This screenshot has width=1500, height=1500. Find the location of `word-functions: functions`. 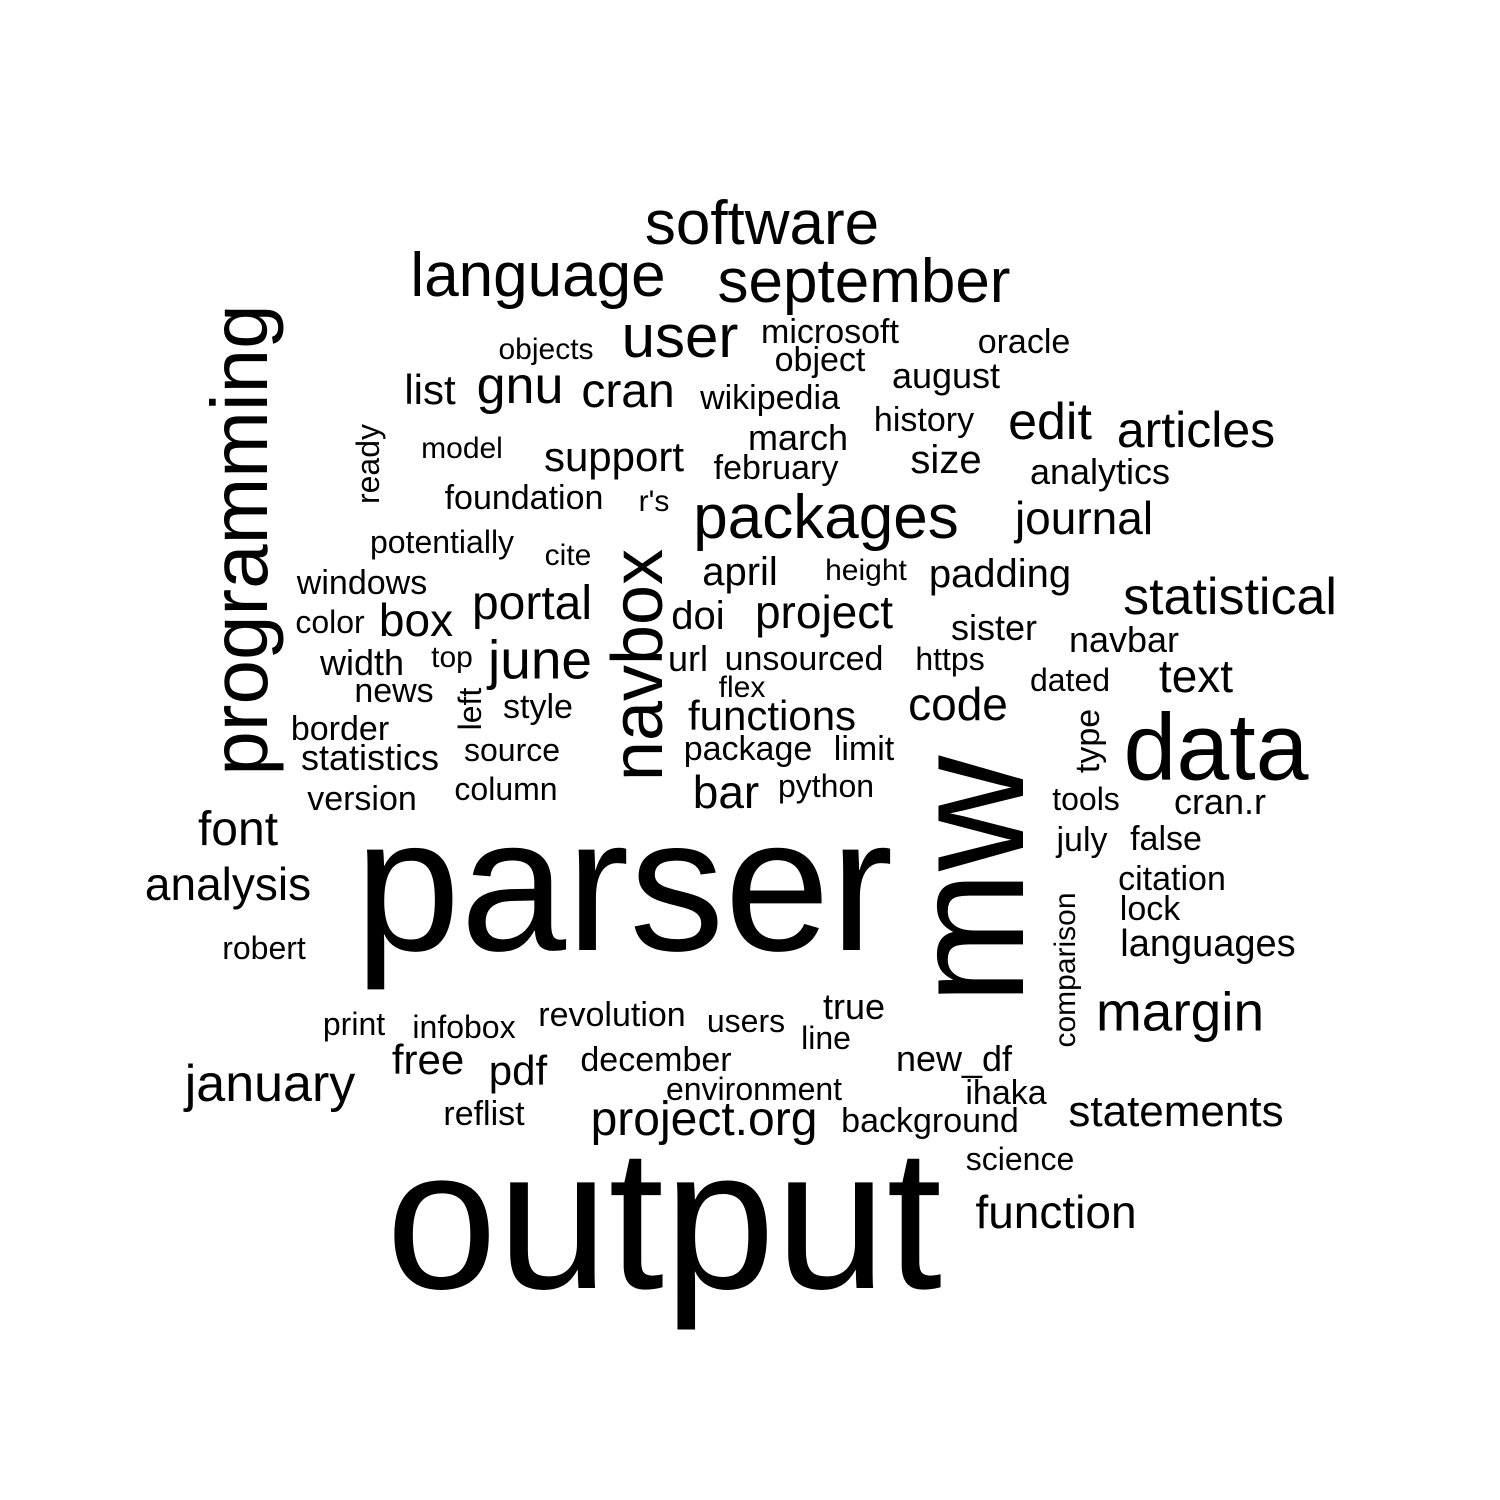

word-functions: functions is located at coordinates (772, 715).